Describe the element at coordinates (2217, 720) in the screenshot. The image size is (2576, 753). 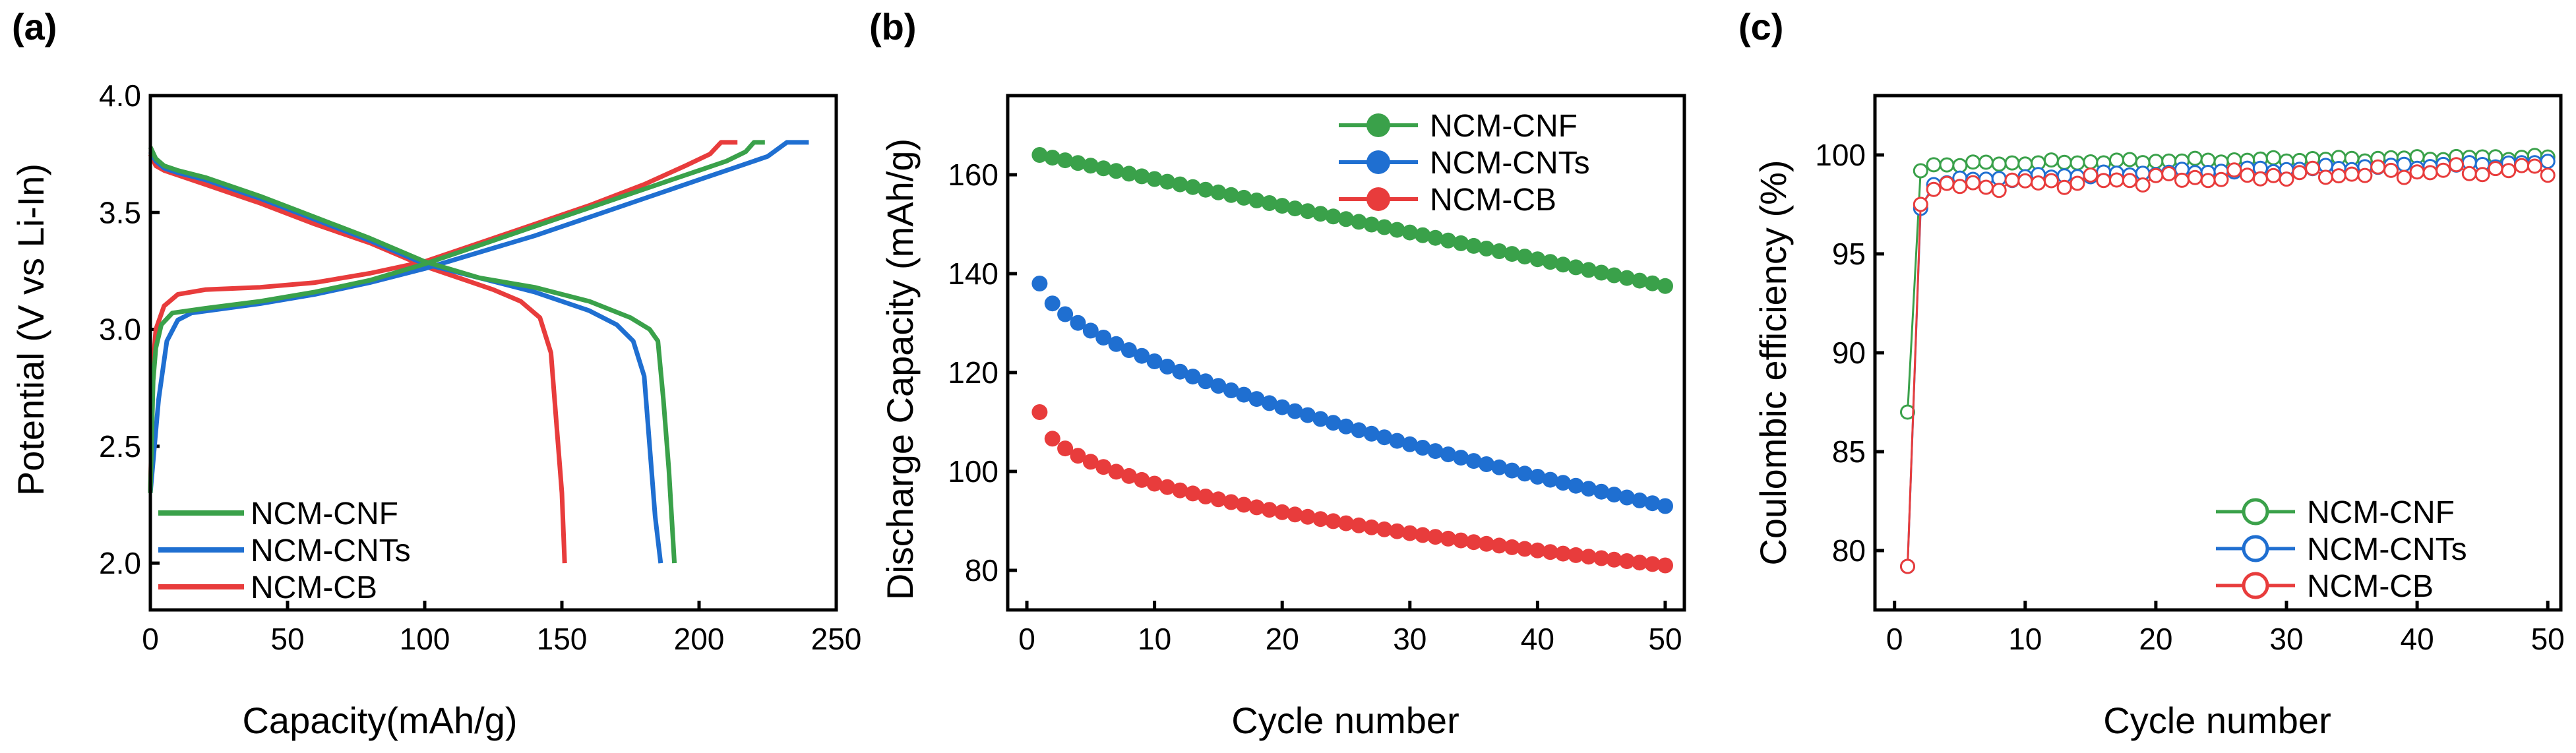
I see `panel-c-xlabel: Cycle number` at that location.